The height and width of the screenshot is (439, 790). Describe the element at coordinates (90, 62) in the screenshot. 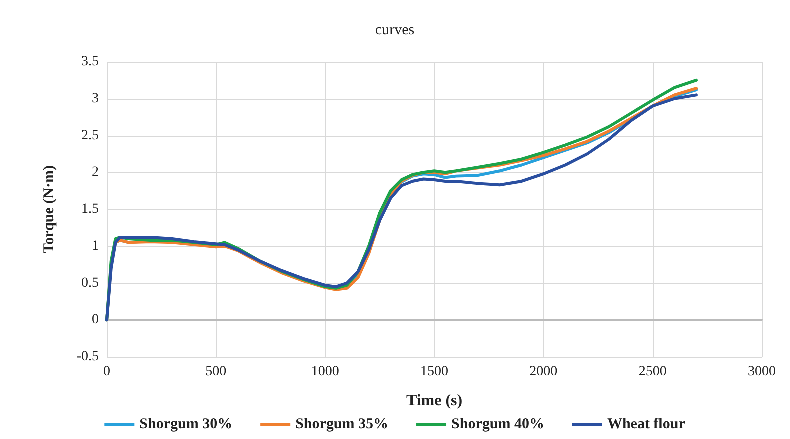

I see `y-tick-label: 3.5` at that location.